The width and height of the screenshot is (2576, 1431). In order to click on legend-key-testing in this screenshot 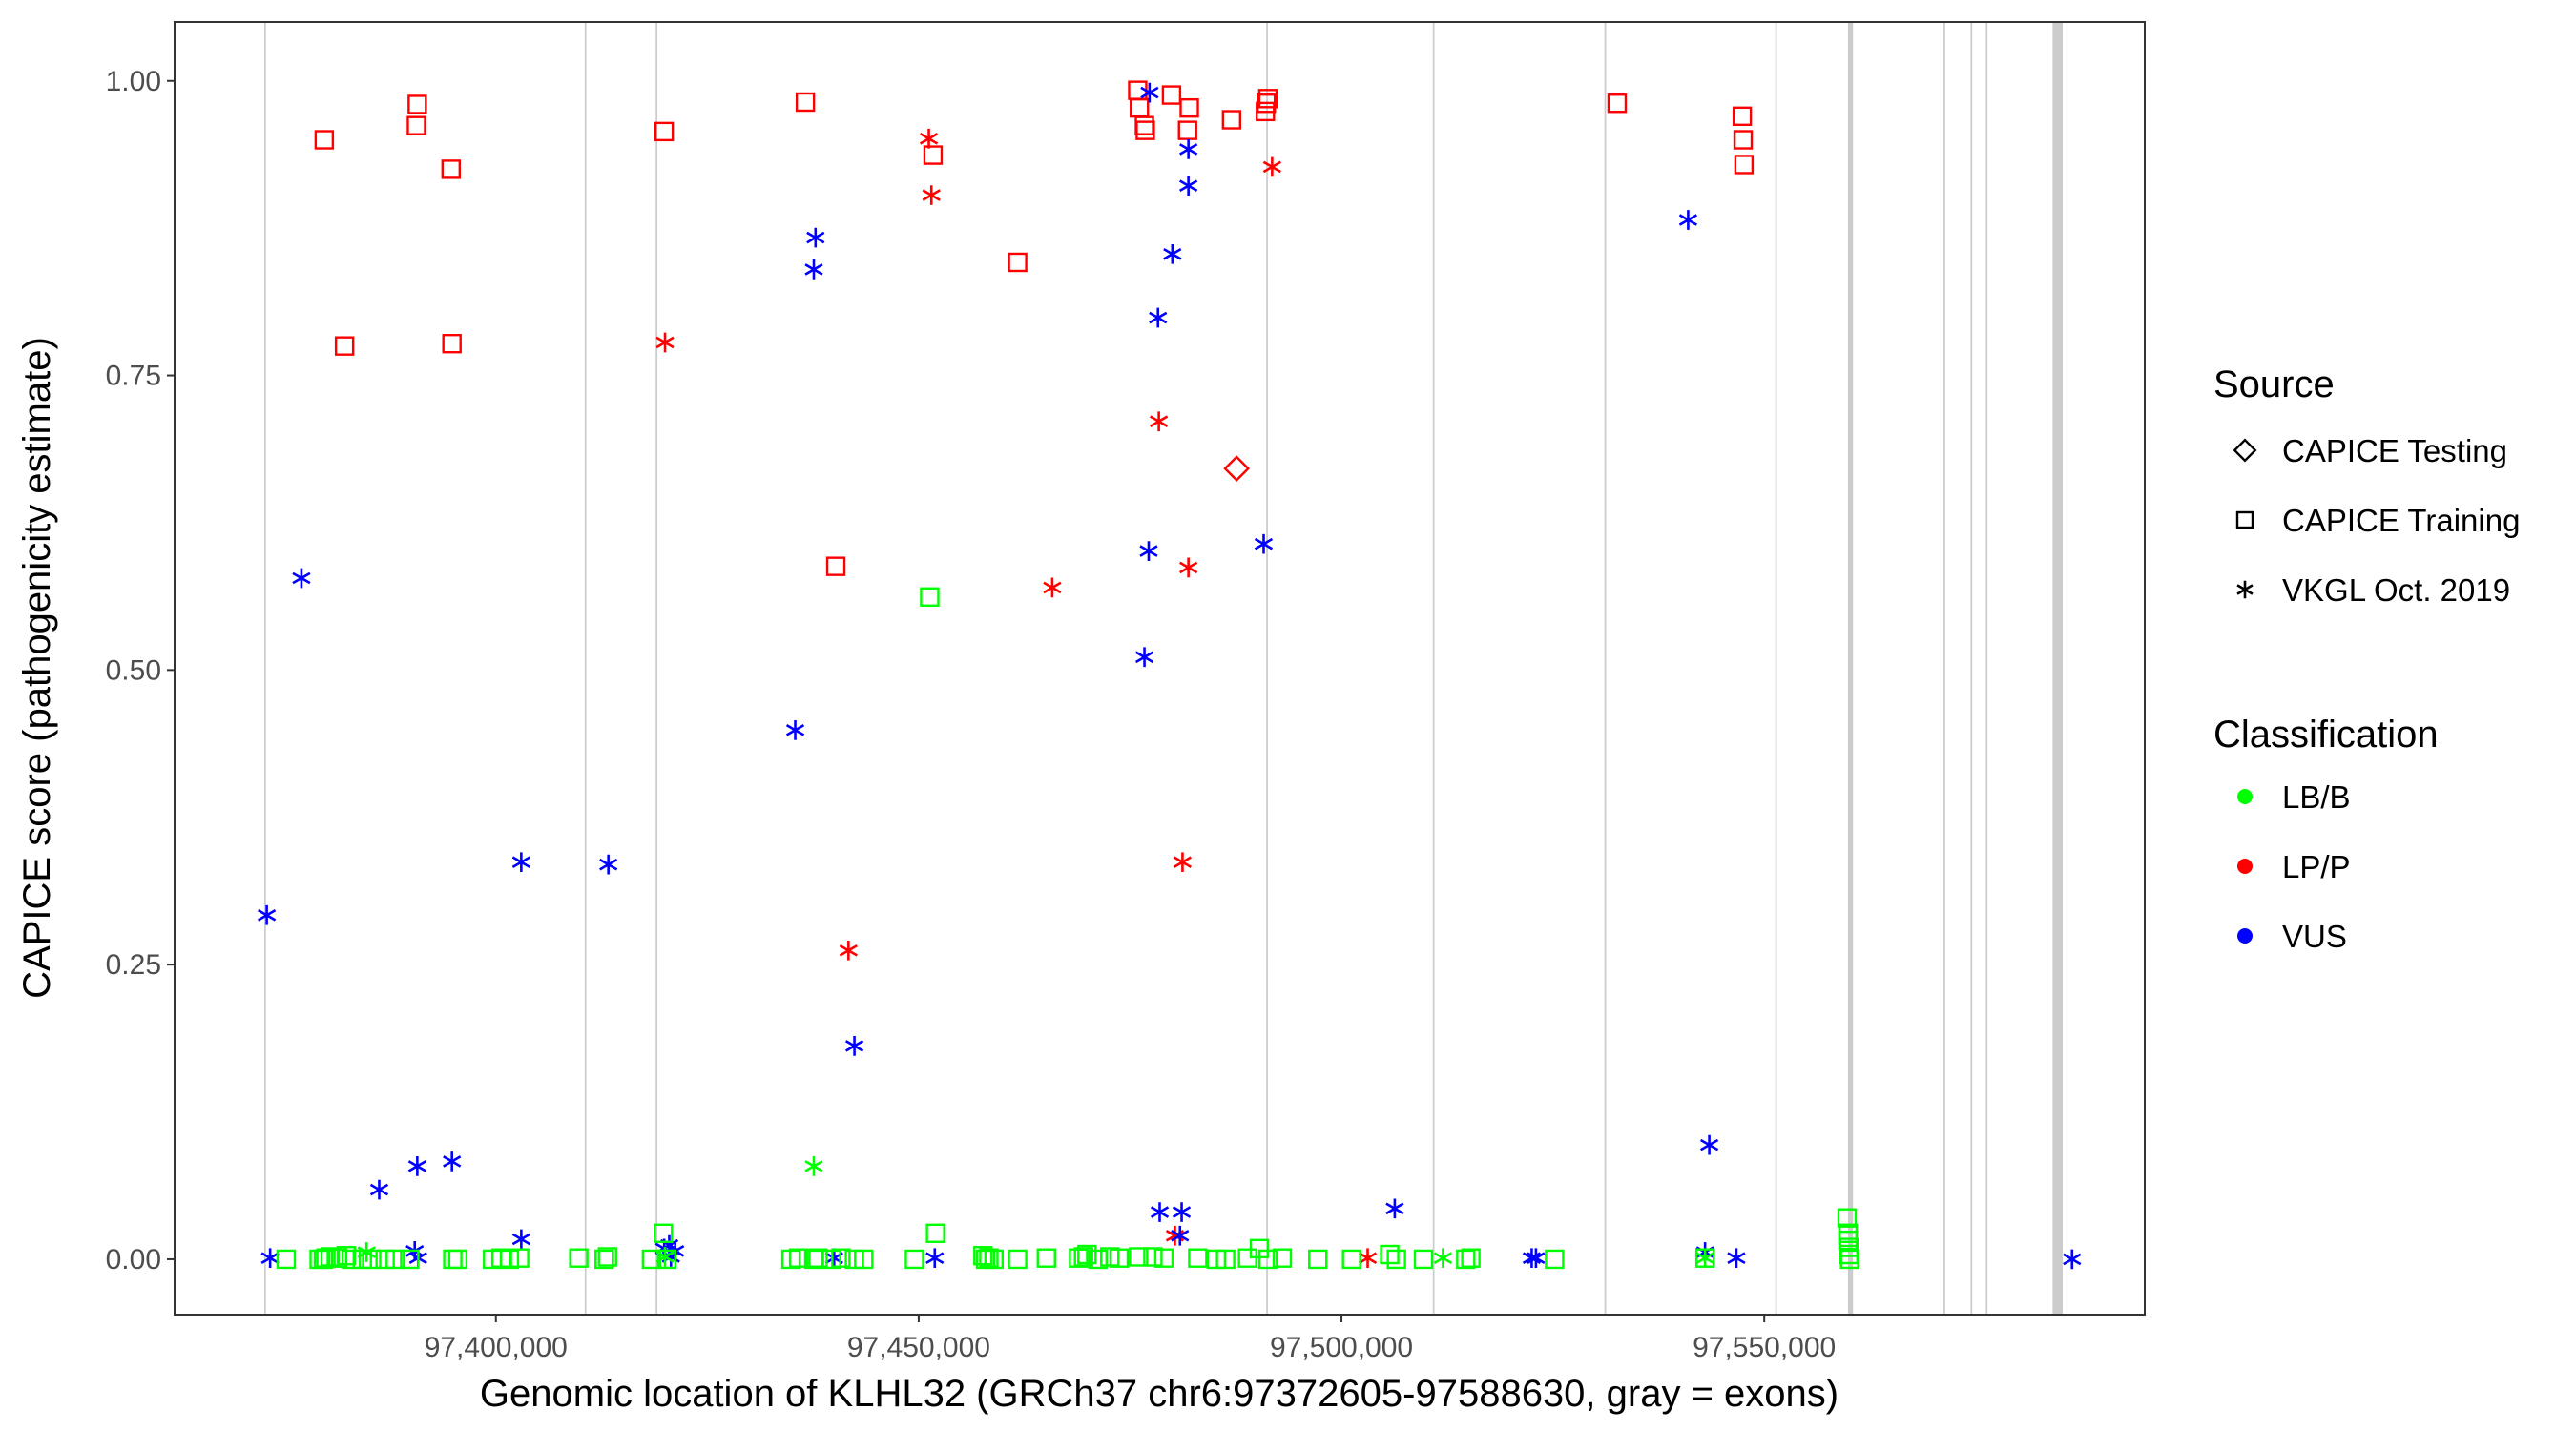, I will do `click(2245, 450)`.